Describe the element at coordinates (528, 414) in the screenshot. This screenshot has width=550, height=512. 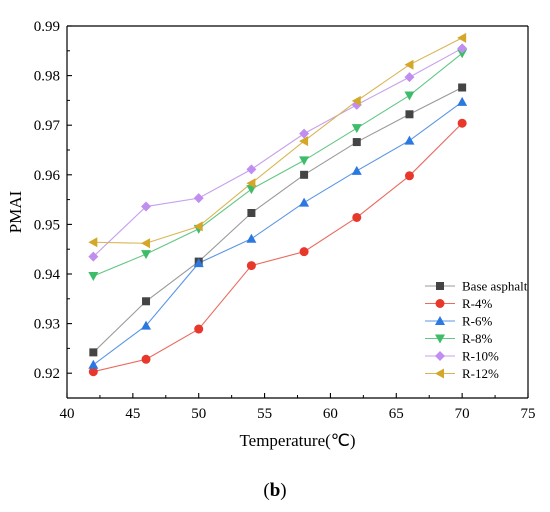
I see `x-tick-label: 75` at that location.